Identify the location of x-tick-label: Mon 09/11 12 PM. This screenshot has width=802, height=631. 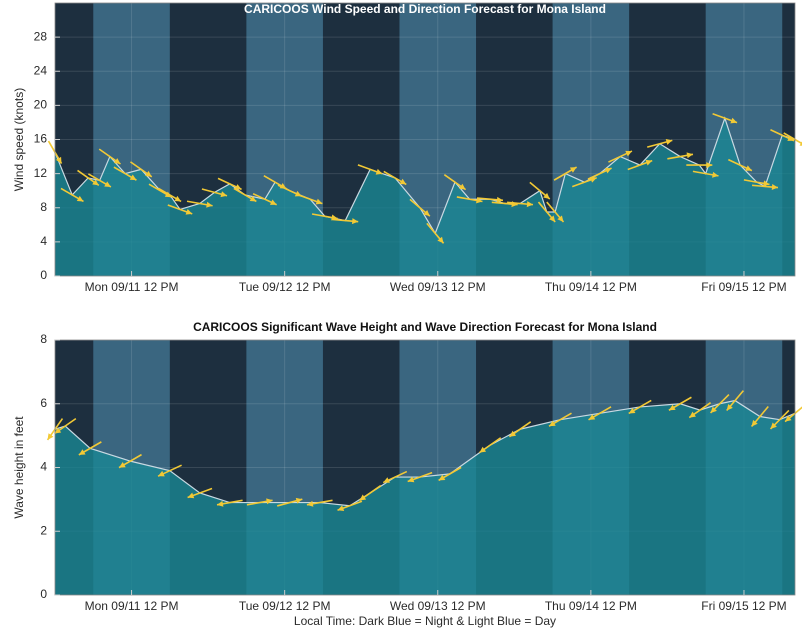
(132, 287).